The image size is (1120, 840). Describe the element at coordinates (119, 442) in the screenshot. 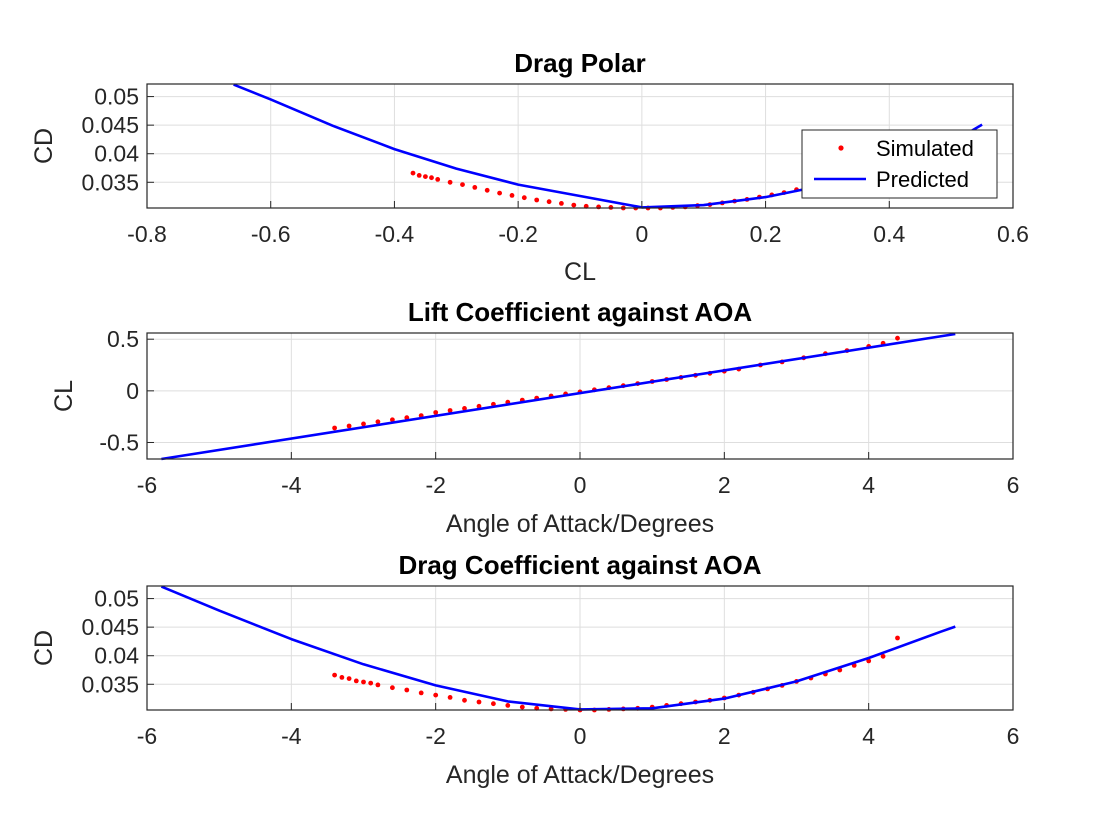

I see `y-tick-label: -0.5` at that location.